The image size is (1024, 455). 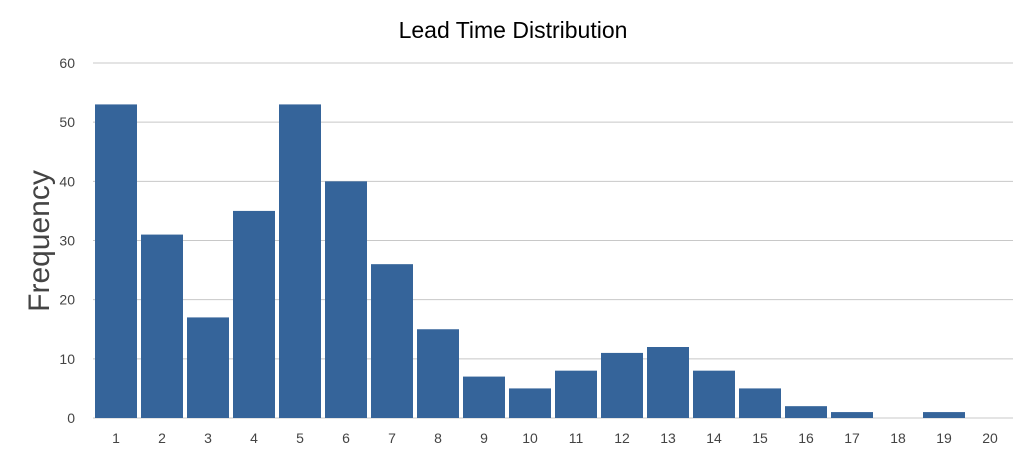 I want to click on x-tick-labels: 1 2 3 4 5 6 7 8 9 10 11 12 13 14 15 16 17 18 19 20, so click(x=555, y=438).